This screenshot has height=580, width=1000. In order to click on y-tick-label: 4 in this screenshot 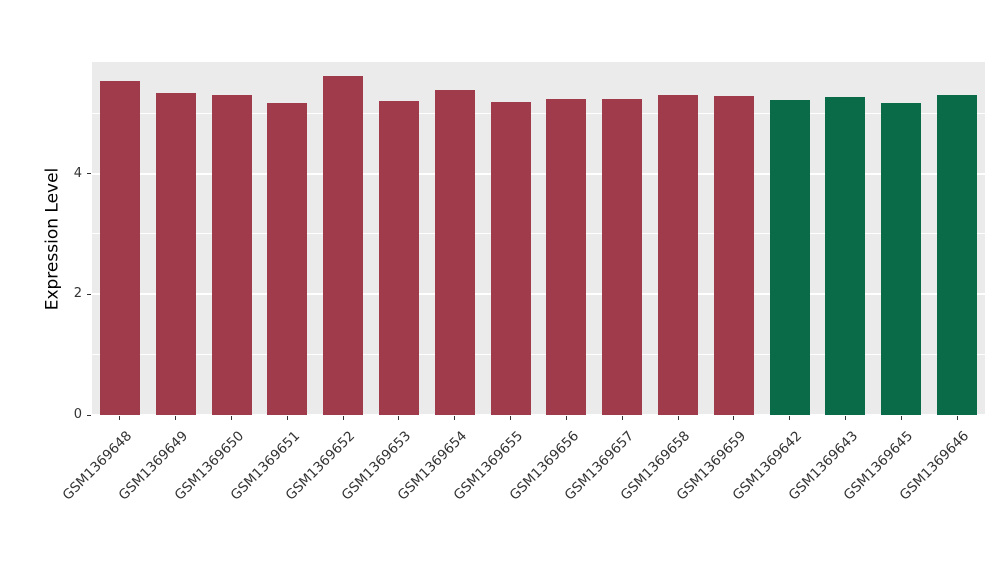, I will do `click(77, 173)`.